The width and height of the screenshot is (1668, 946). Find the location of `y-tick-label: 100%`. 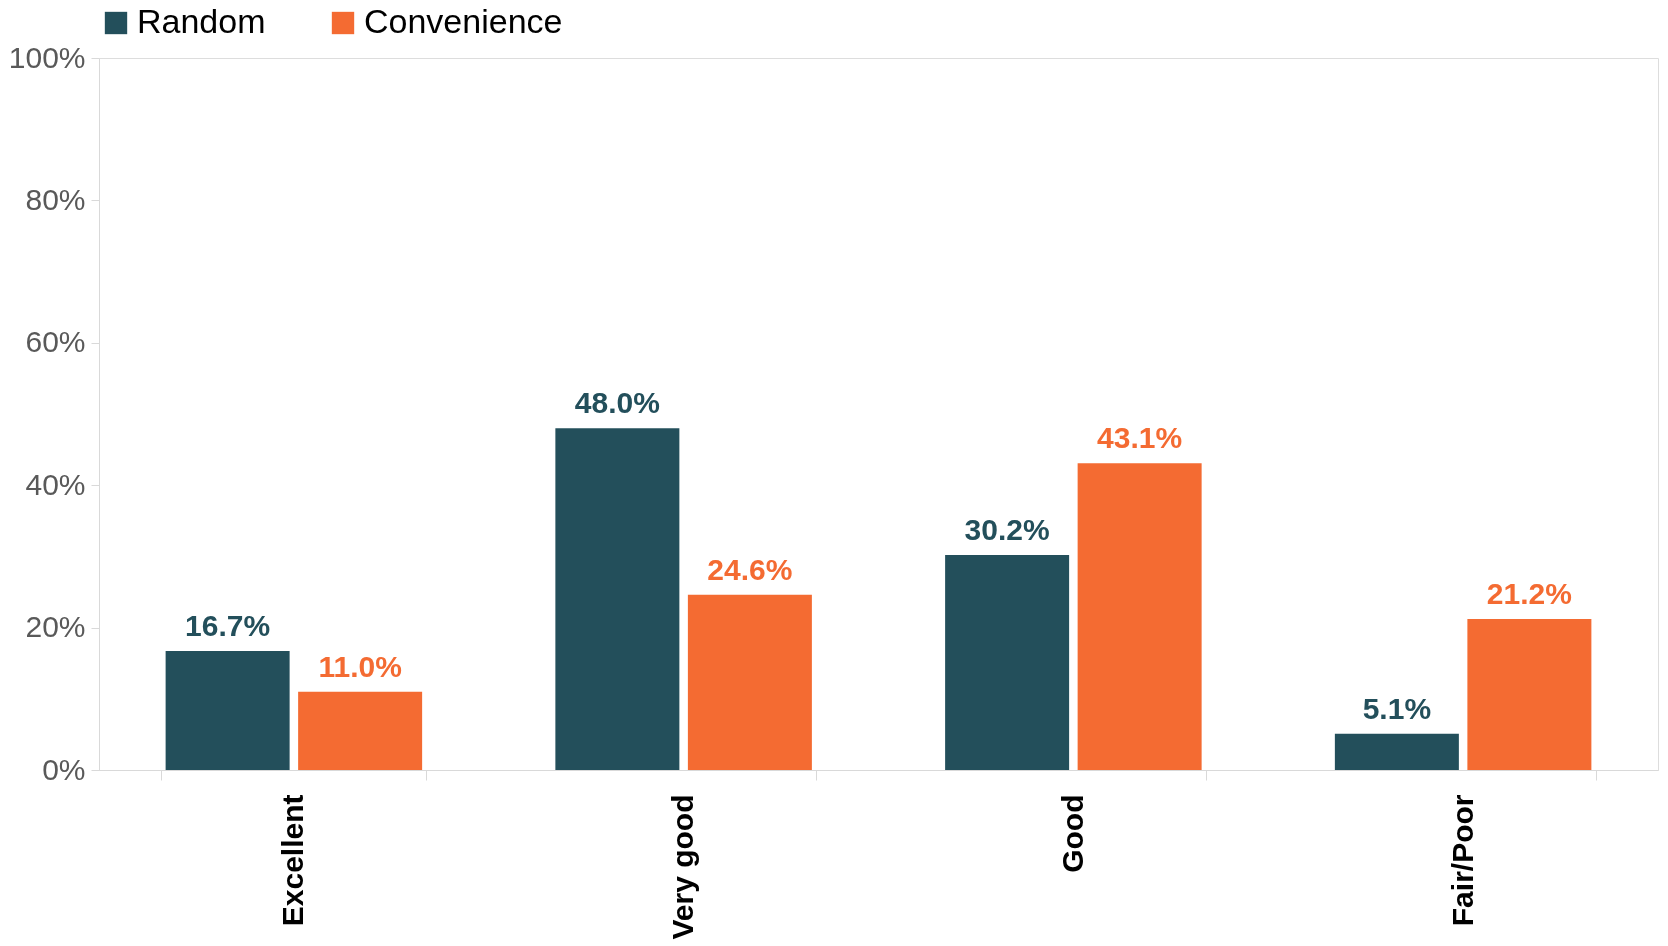

y-tick-label: 100% is located at coordinates (47, 57).